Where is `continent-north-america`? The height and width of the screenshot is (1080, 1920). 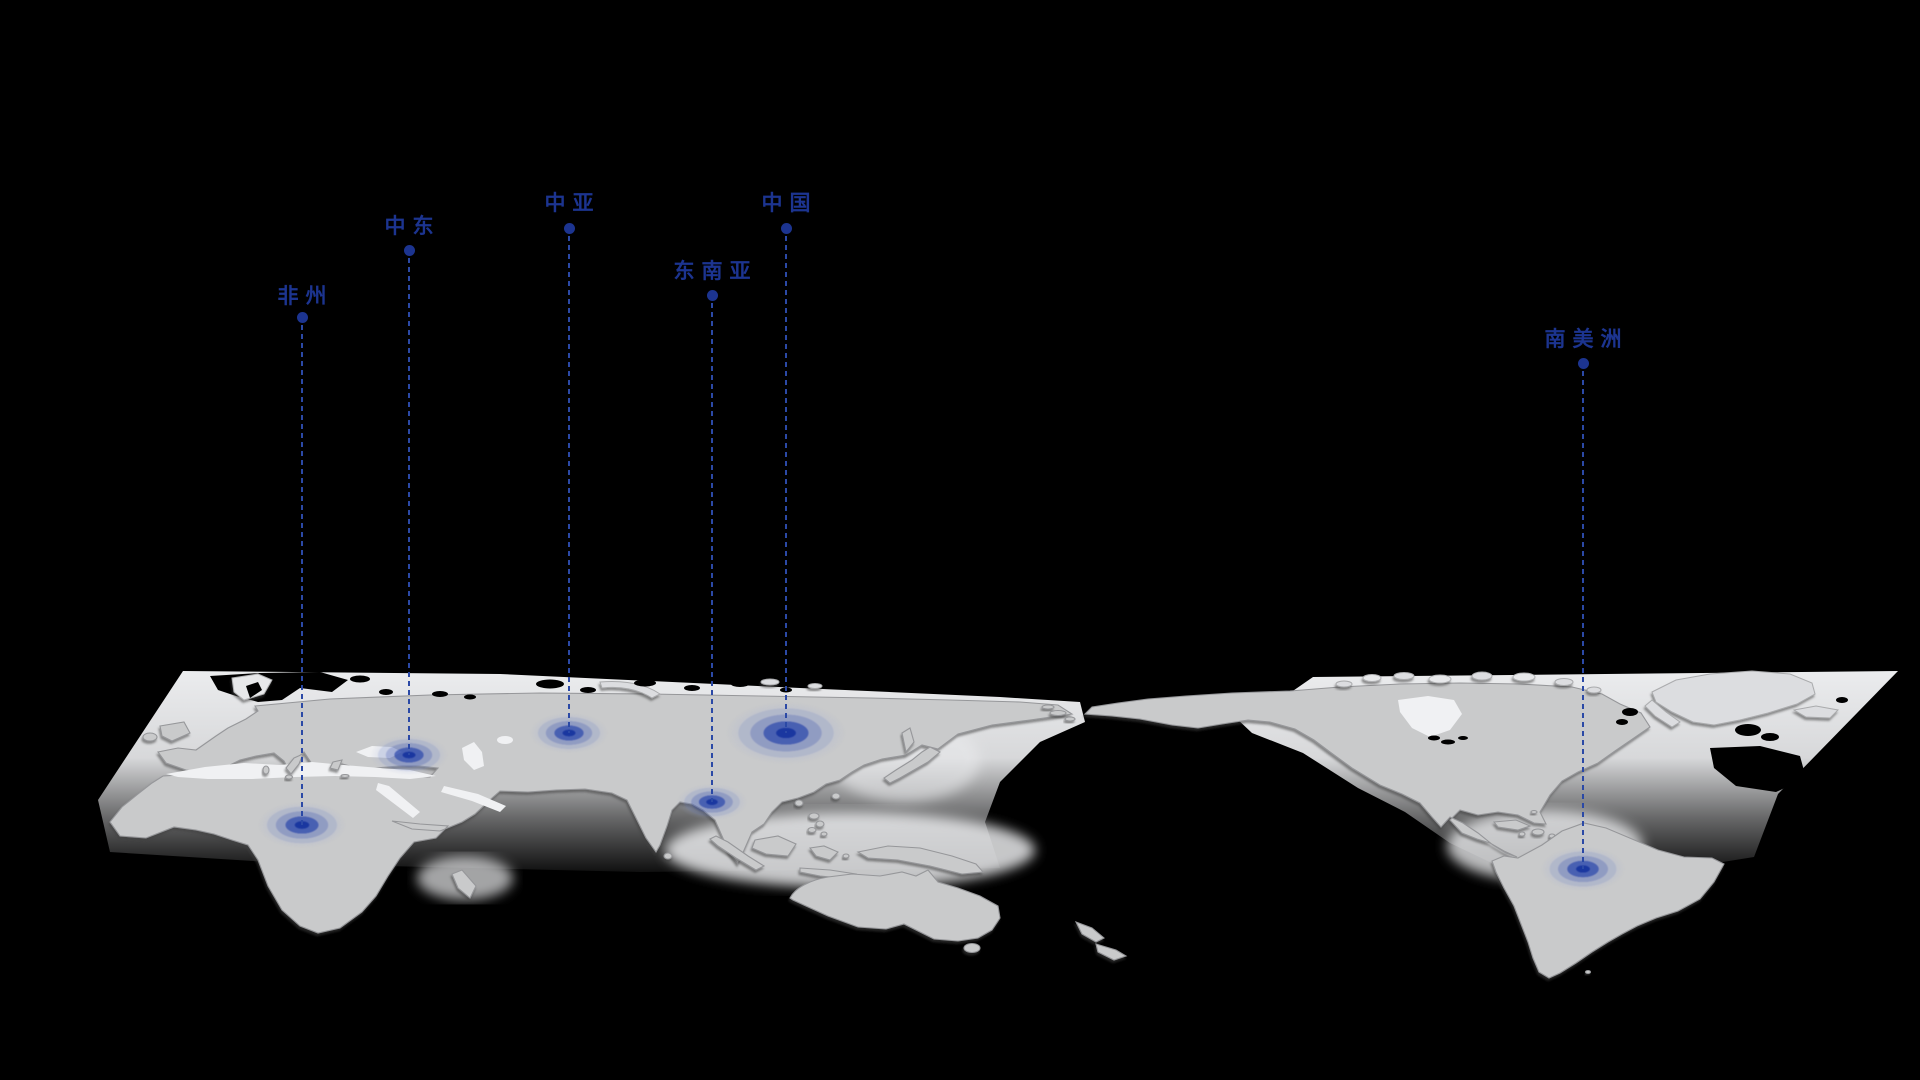 continent-north-america is located at coordinates (1444, 764).